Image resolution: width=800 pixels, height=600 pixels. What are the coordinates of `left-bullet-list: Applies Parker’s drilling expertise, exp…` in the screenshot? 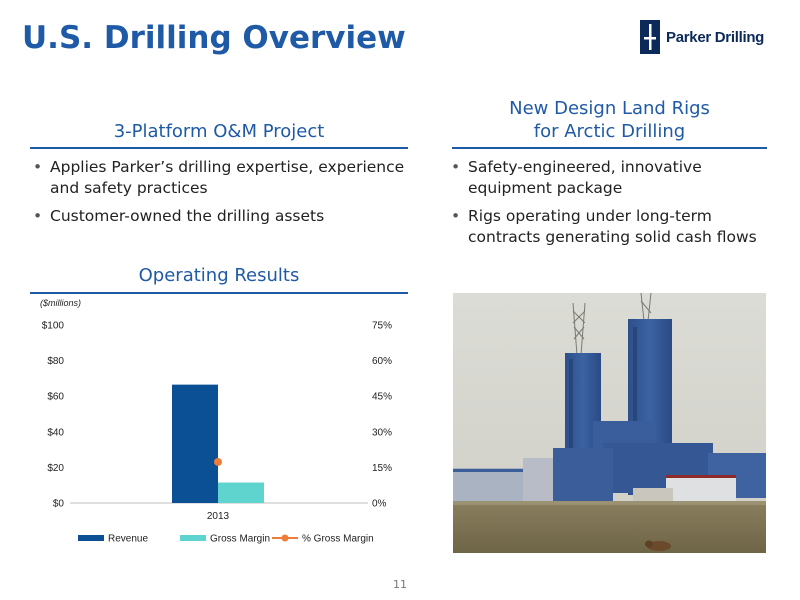 It's located at (220, 195).